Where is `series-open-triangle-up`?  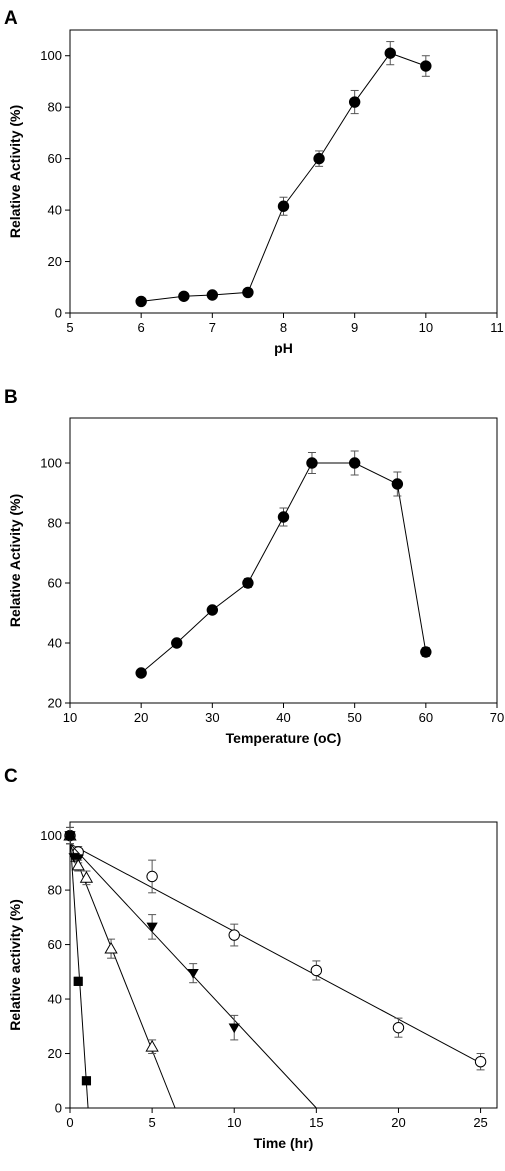 series-open-triangle-up is located at coordinates (119, 967).